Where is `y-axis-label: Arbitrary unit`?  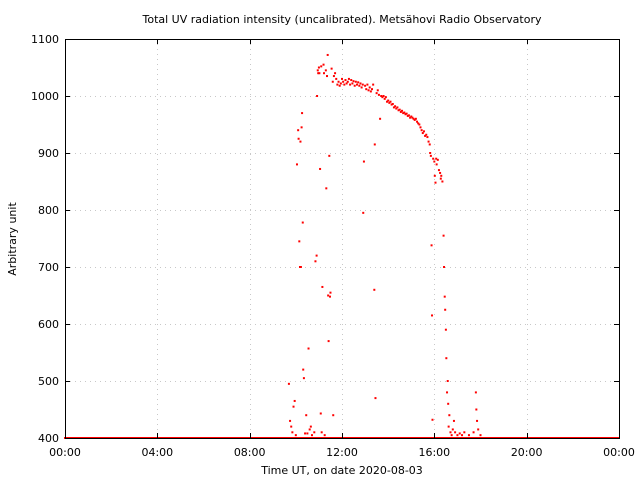
y-axis-label: Arbitrary unit is located at coordinates (12, 239).